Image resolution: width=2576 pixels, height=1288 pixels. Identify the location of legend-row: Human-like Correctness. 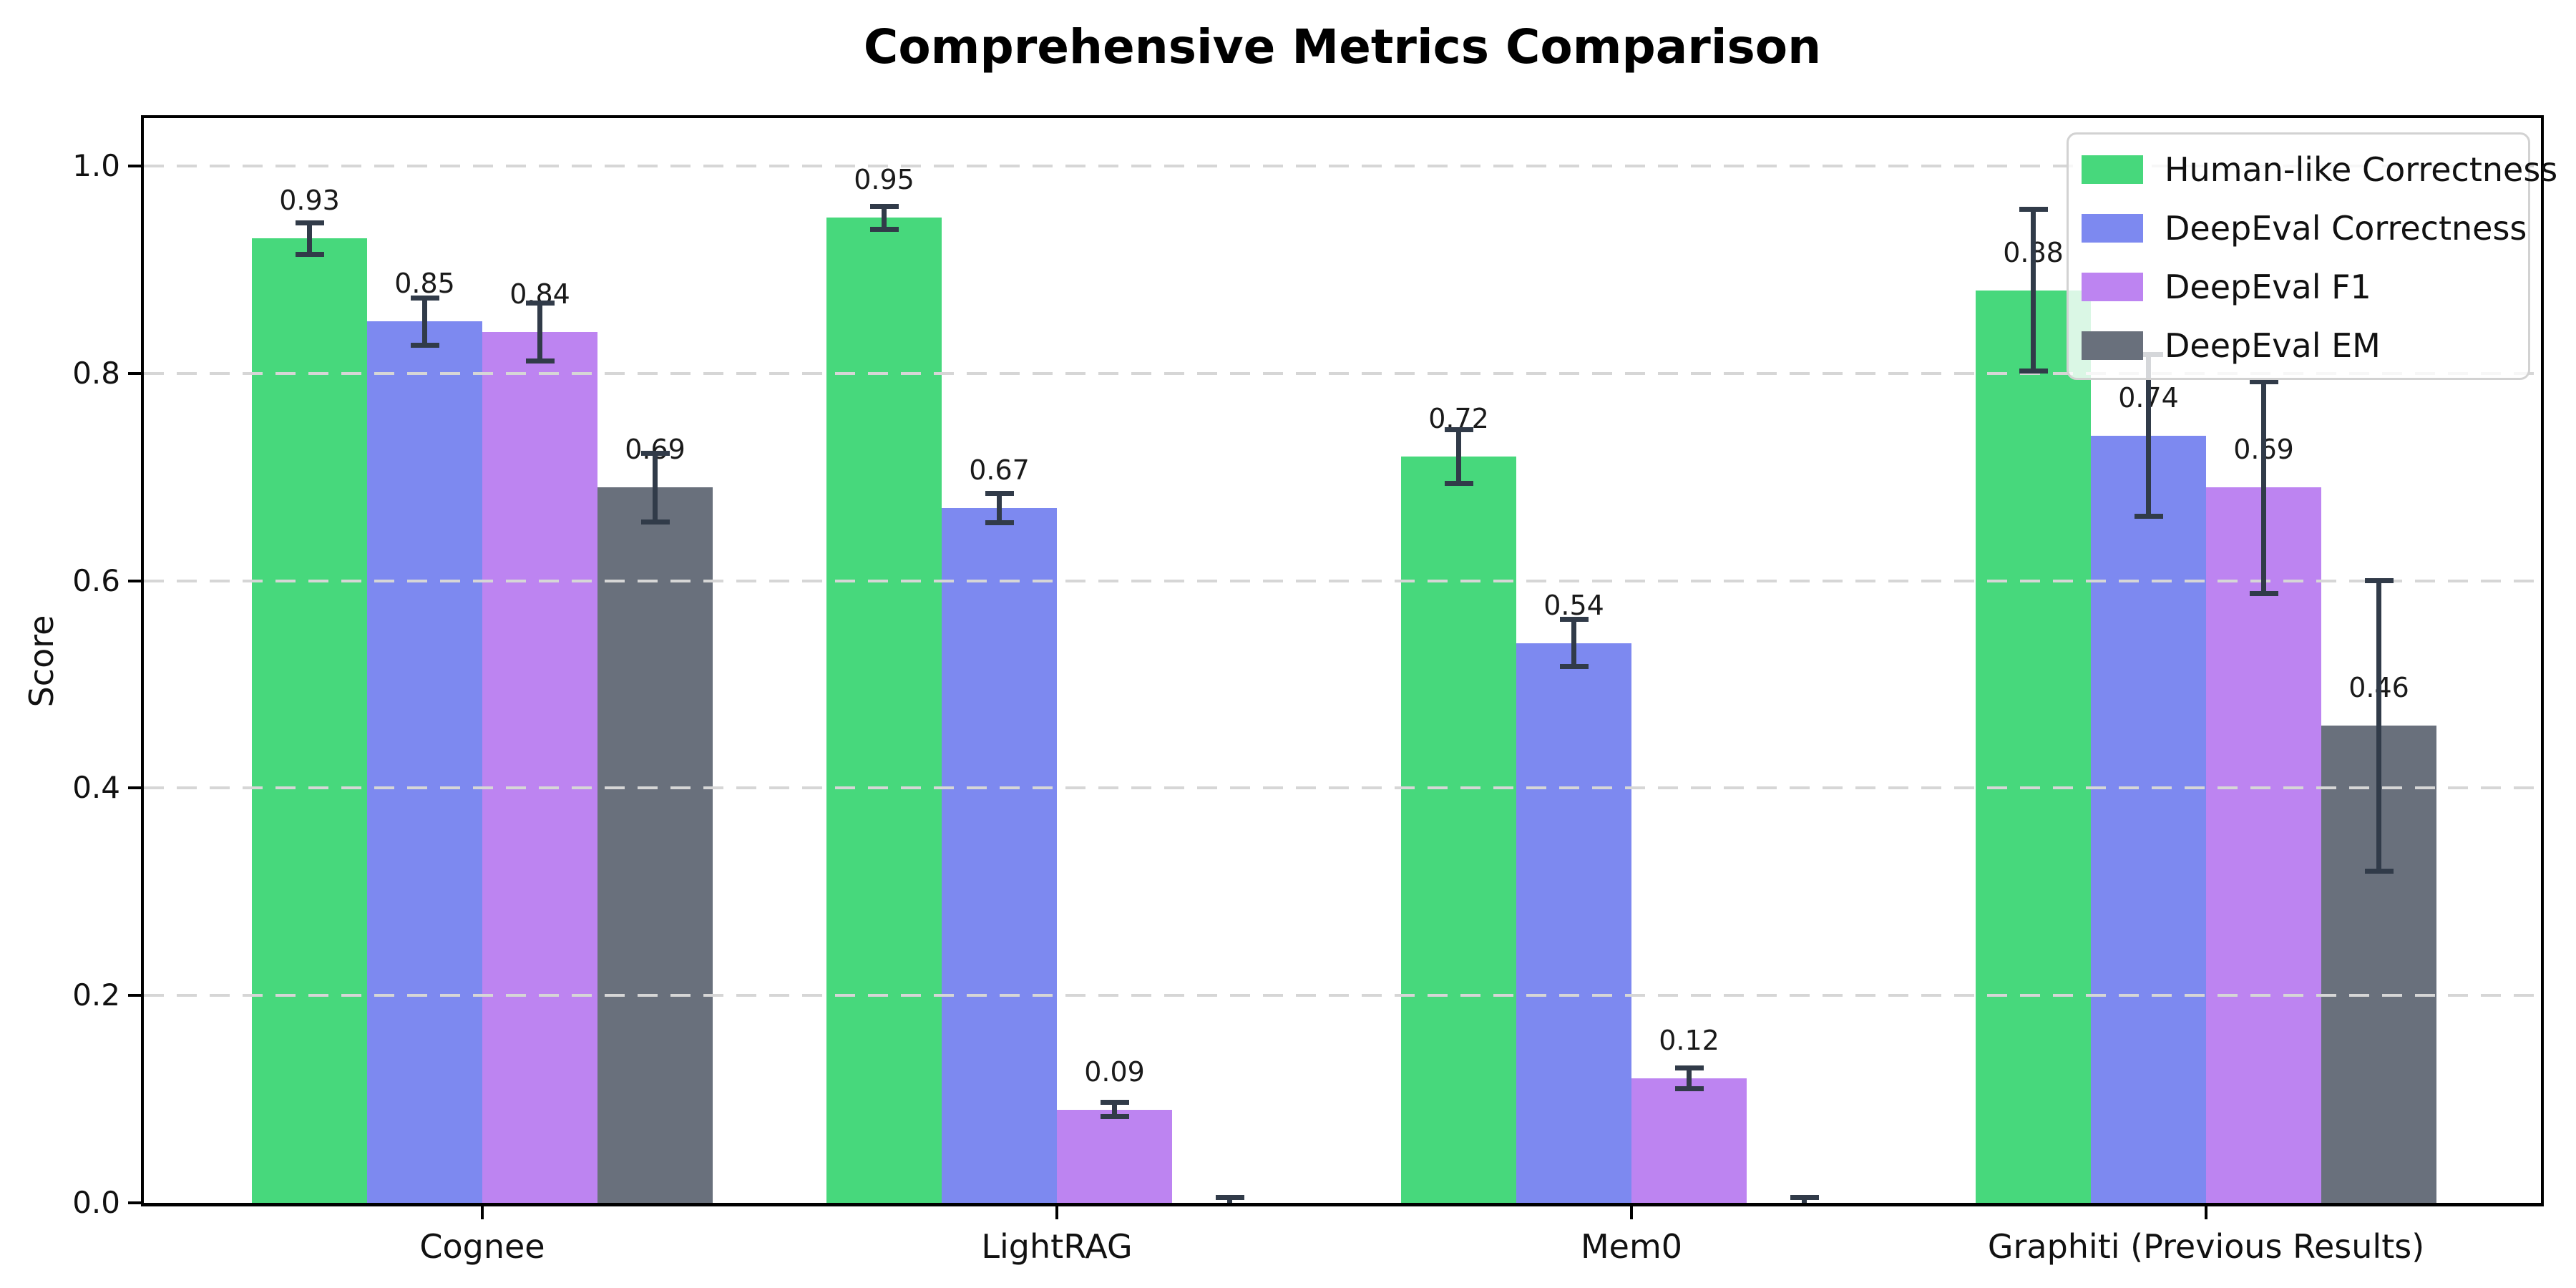
(2313, 169).